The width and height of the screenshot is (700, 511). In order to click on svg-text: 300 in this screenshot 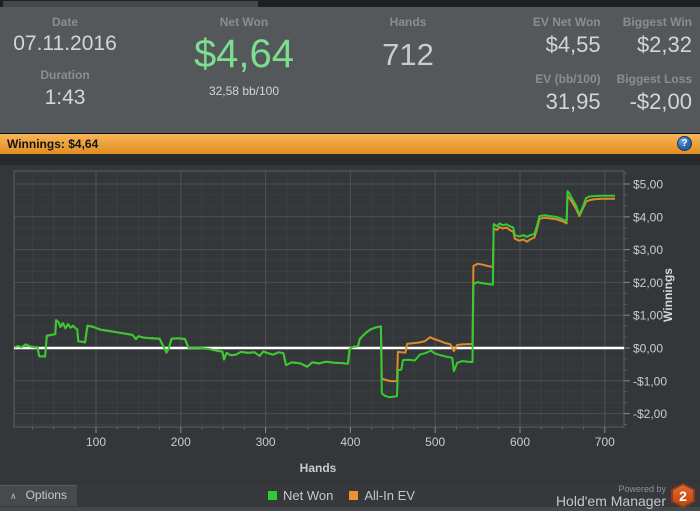, I will do `click(266, 442)`.